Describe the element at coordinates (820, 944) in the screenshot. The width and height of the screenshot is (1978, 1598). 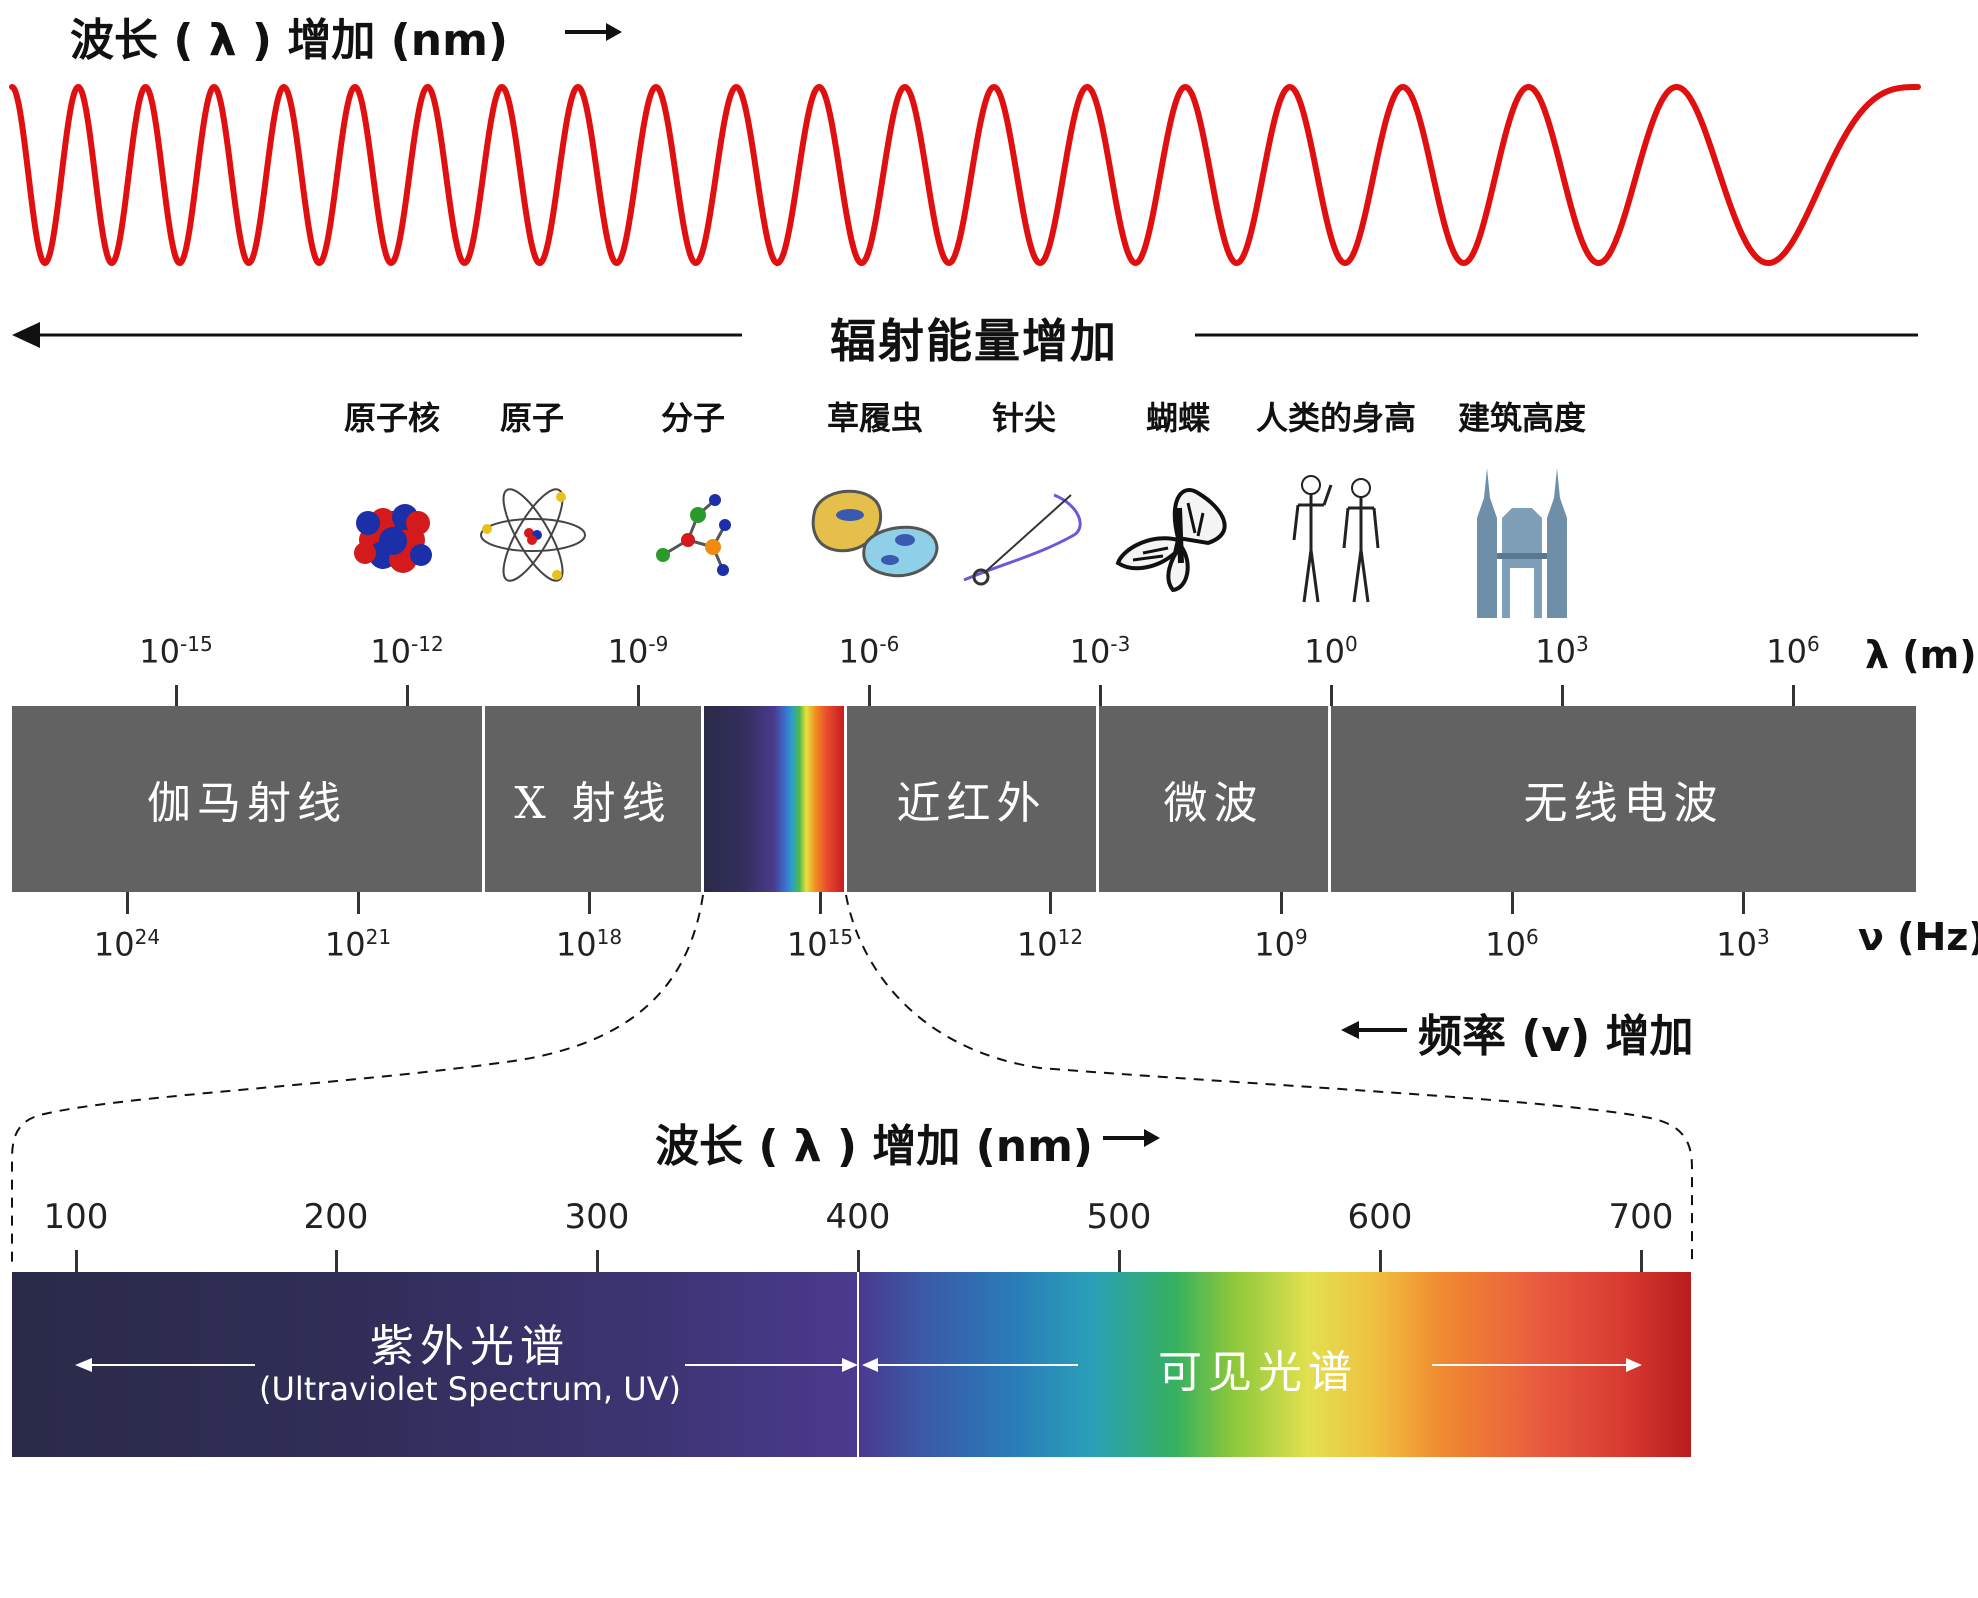
I see `frequency-tick-label: 10¹⁵` at that location.